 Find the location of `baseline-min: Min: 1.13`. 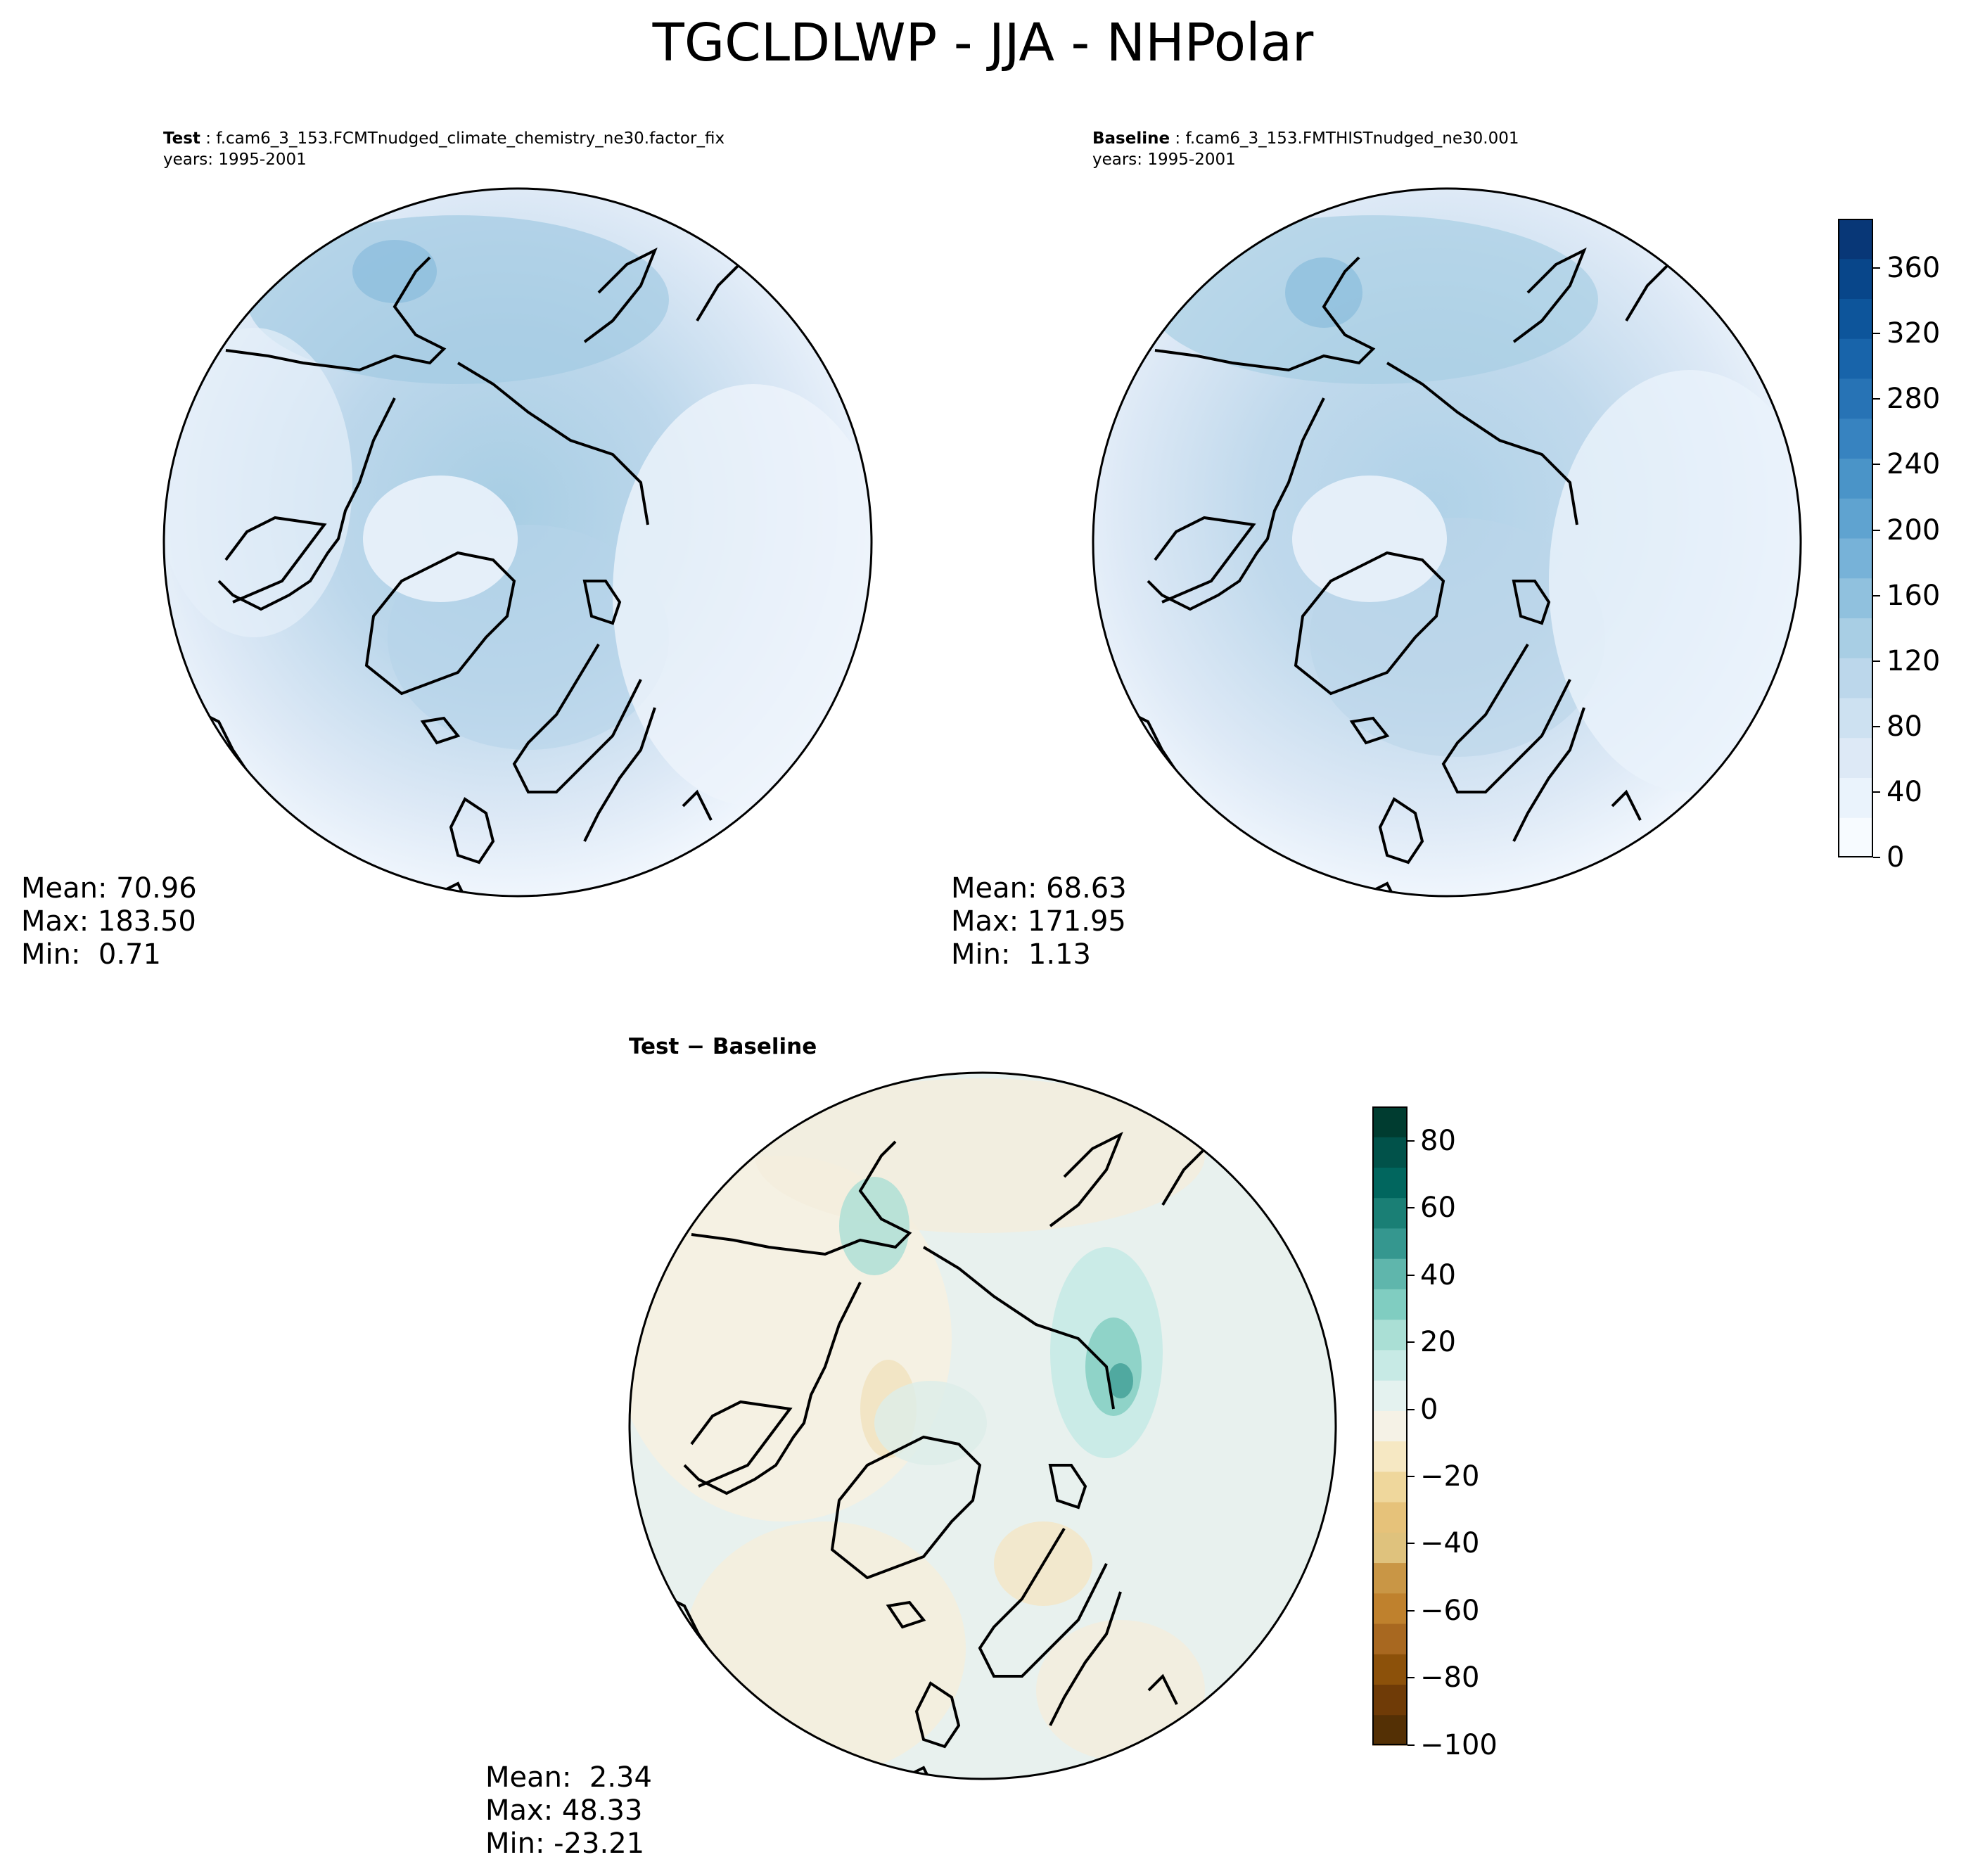

baseline-min: Min: 1.13 is located at coordinates (1021, 955).